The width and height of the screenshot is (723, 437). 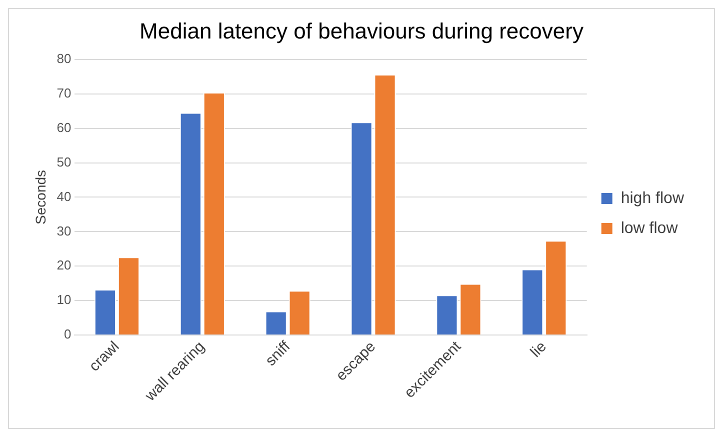 I want to click on y-tick-label: 10, so click(x=64, y=300).